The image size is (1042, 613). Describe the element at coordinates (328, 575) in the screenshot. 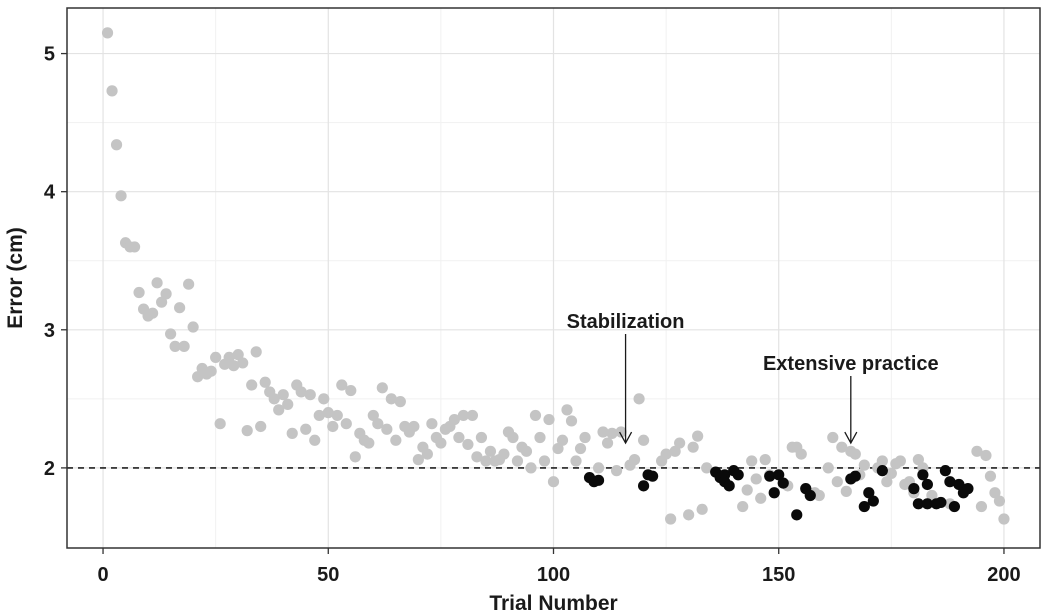

I see `x-tick-label: 50` at that location.